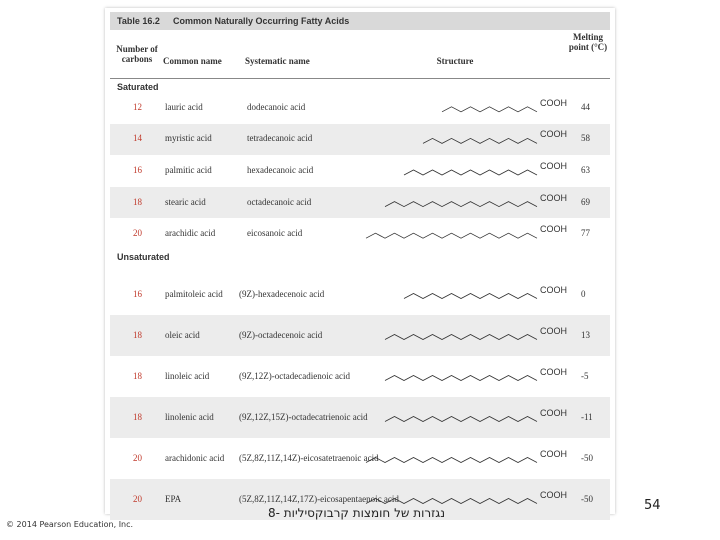 This screenshot has height=540, width=720. Describe the element at coordinates (360, 78) in the screenshot. I see `header-rule` at that location.